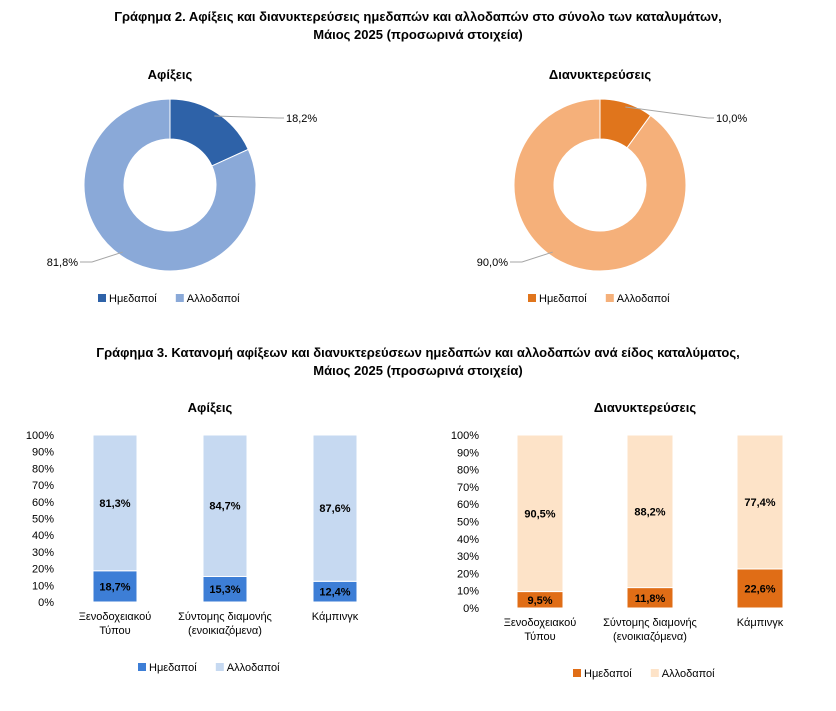 This screenshot has width=836, height=711. Describe the element at coordinates (468, 505) in the screenshot. I see `bars2-ytick-6: 60%` at that location.